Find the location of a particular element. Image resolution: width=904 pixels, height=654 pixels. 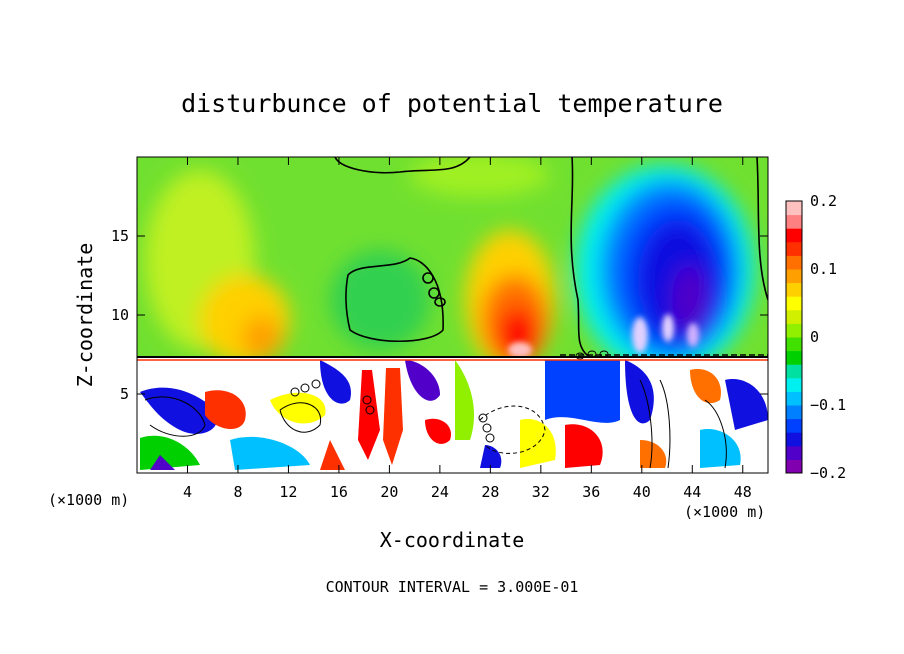

colorbar-tick-label: 0 is located at coordinates (814, 337).